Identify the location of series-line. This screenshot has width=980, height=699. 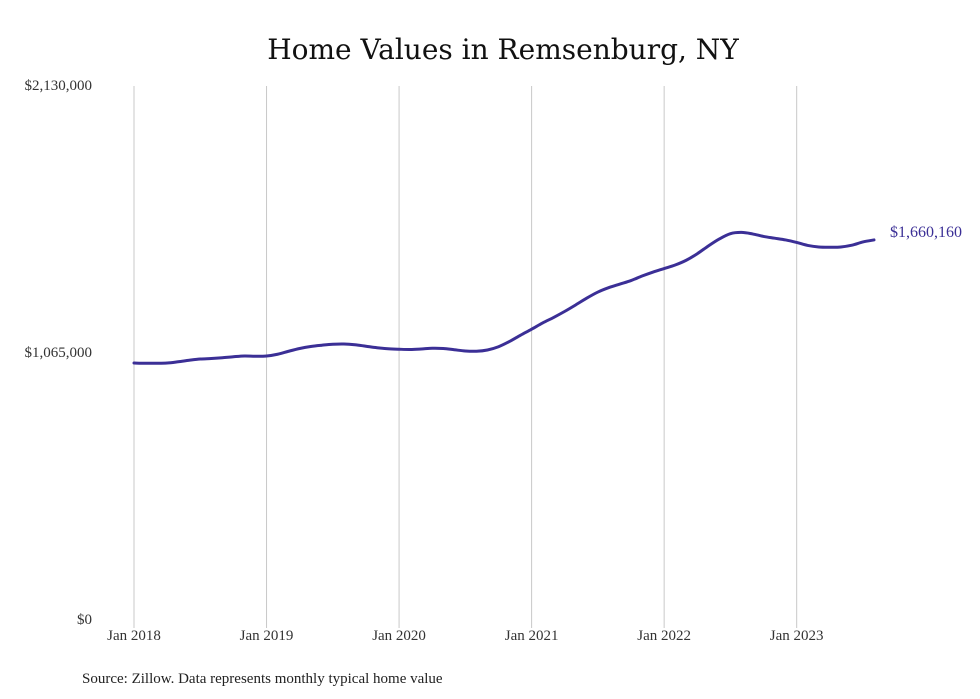
(504, 297).